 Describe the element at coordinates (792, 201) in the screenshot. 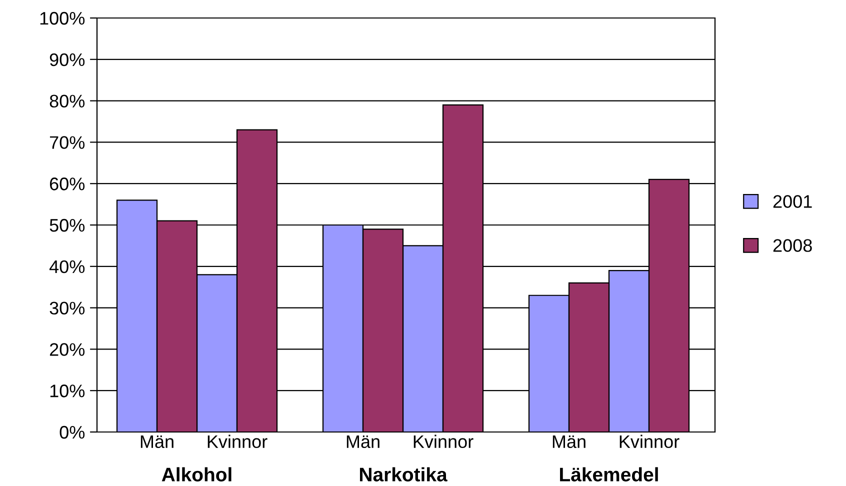

I see `legend-label: 2001` at that location.